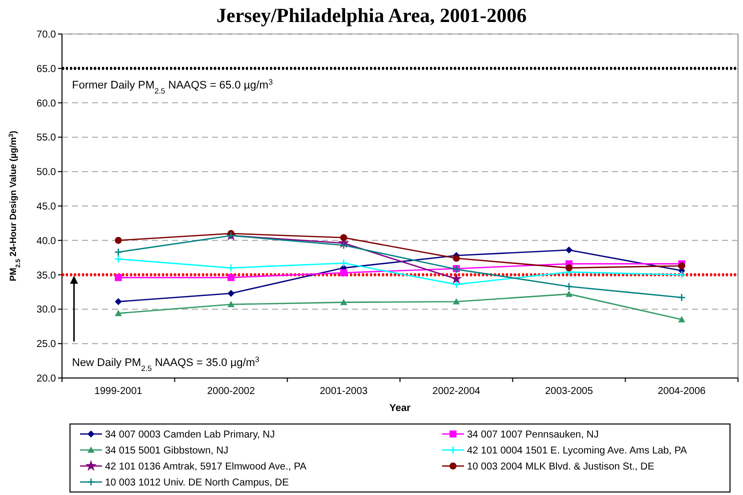 This screenshot has height=495, width=743. I want to click on y-tick-label: 20.0, so click(46, 379).